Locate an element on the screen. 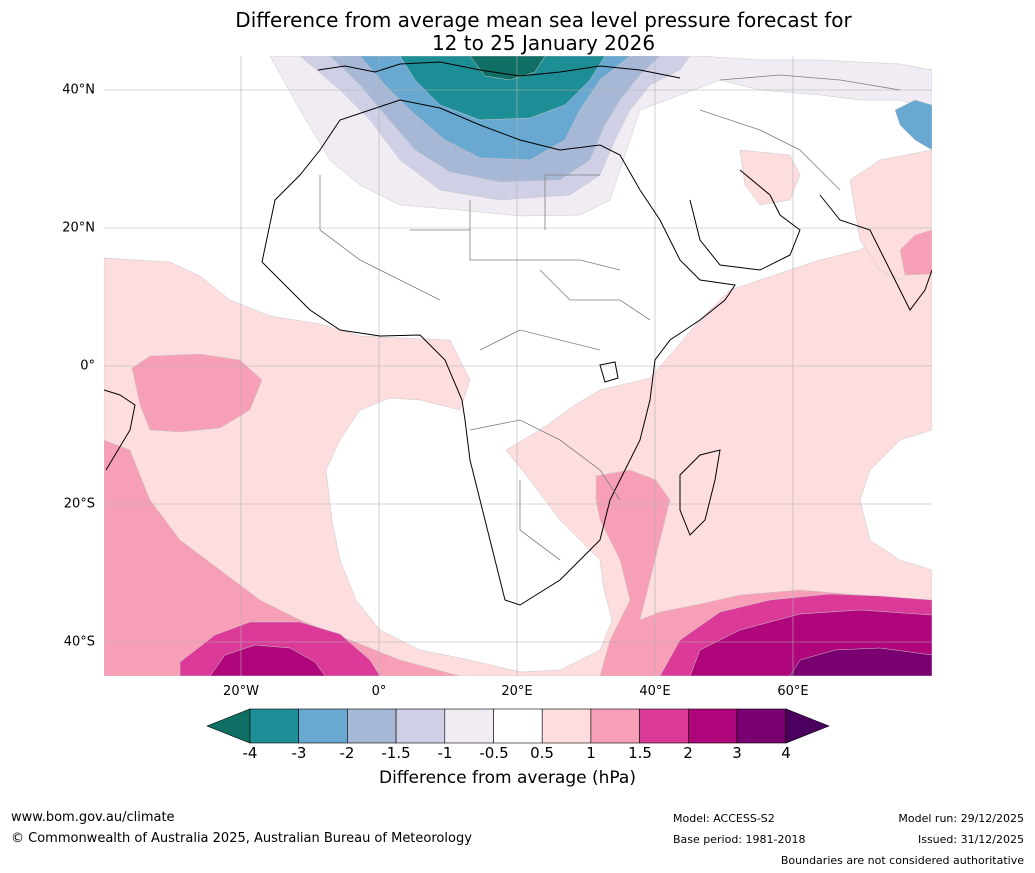 Image resolution: width=1035 pixels, height=873 pixels. colorbar-extend-high is located at coordinates (807, 726).